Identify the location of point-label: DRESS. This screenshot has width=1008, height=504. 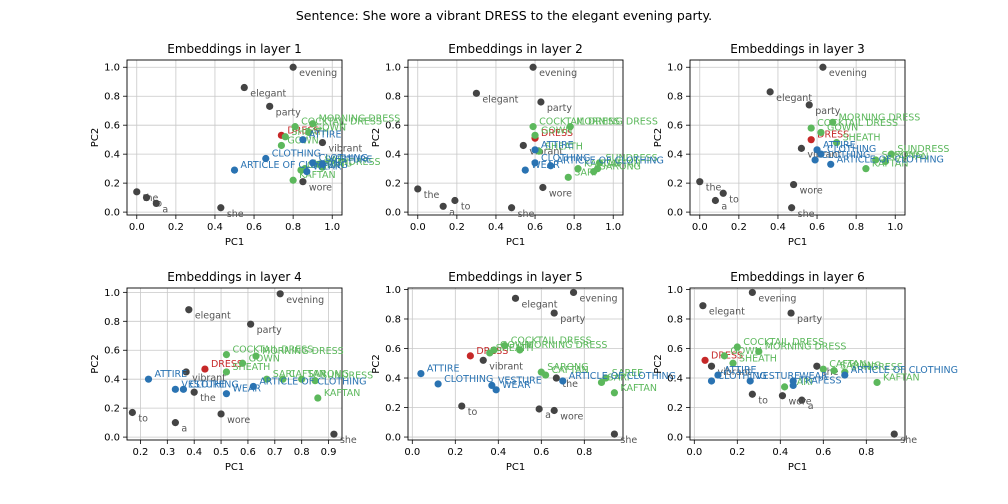
(557, 133).